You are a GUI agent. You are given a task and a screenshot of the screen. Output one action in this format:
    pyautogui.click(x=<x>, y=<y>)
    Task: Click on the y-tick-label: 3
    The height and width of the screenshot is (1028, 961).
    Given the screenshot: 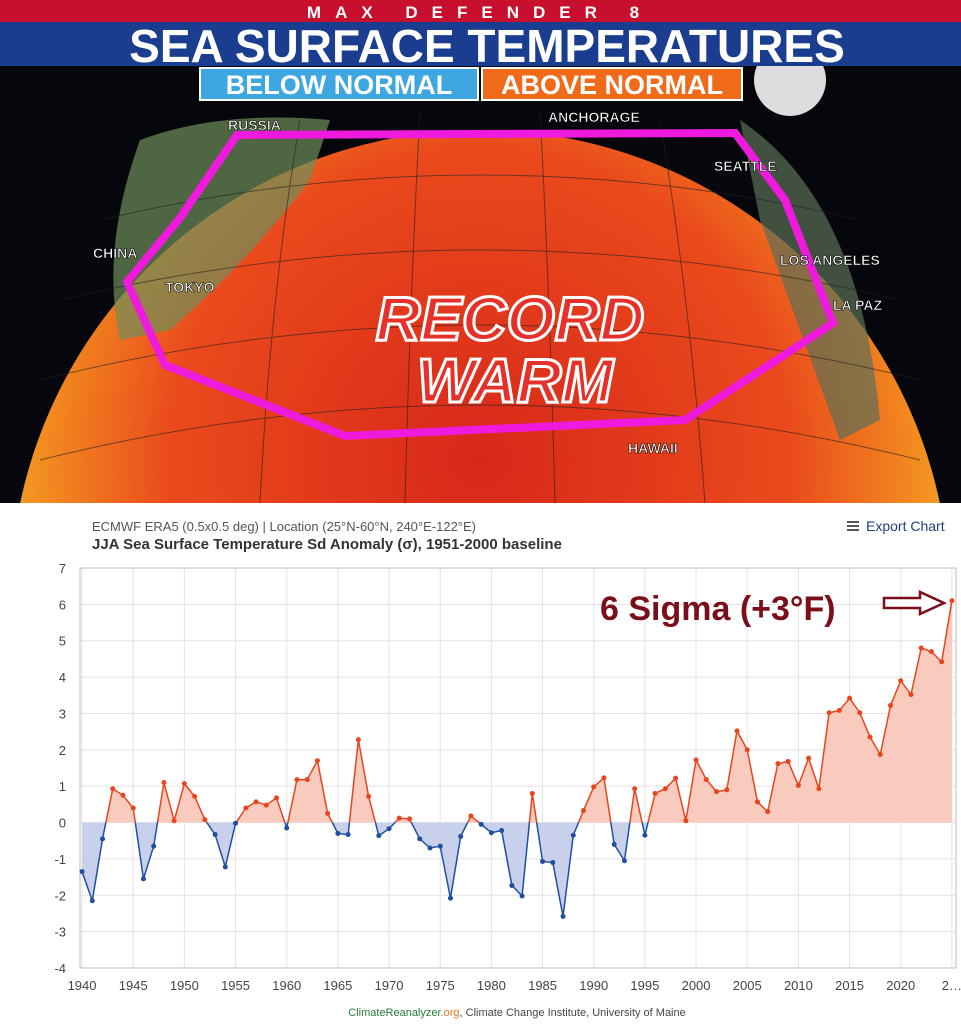 What is the action you would take?
    pyautogui.click(x=62, y=713)
    